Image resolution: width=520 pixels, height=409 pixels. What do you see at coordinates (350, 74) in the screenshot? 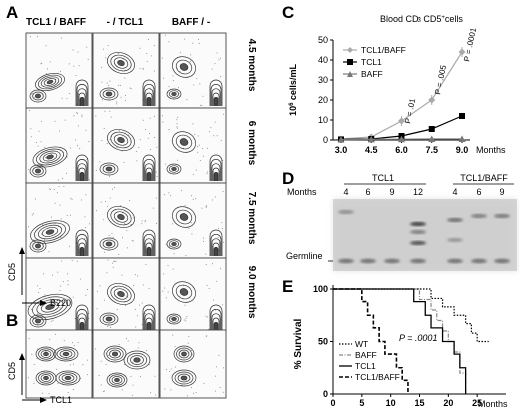
I see `c-legend-marker-baff` at bounding box center [350, 74].